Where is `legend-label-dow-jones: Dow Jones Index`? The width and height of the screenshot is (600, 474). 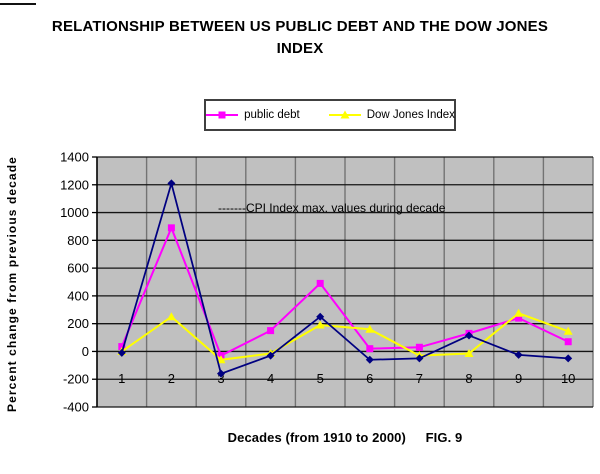 legend-label-dow-jones: Dow Jones Index is located at coordinates (410, 115).